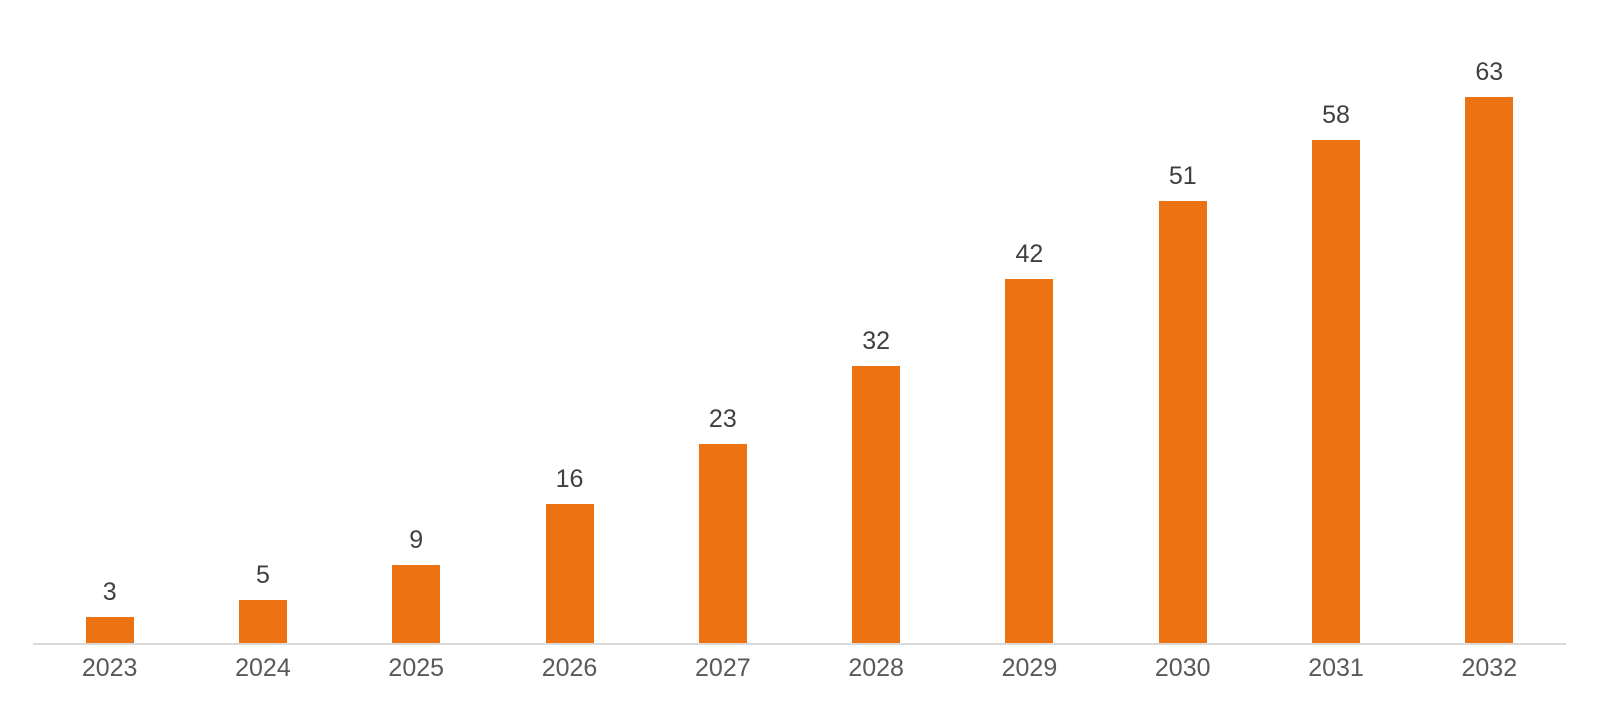 The height and width of the screenshot is (716, 1600). I want to click on x-tick-label: 2029, so click(1029, 668).